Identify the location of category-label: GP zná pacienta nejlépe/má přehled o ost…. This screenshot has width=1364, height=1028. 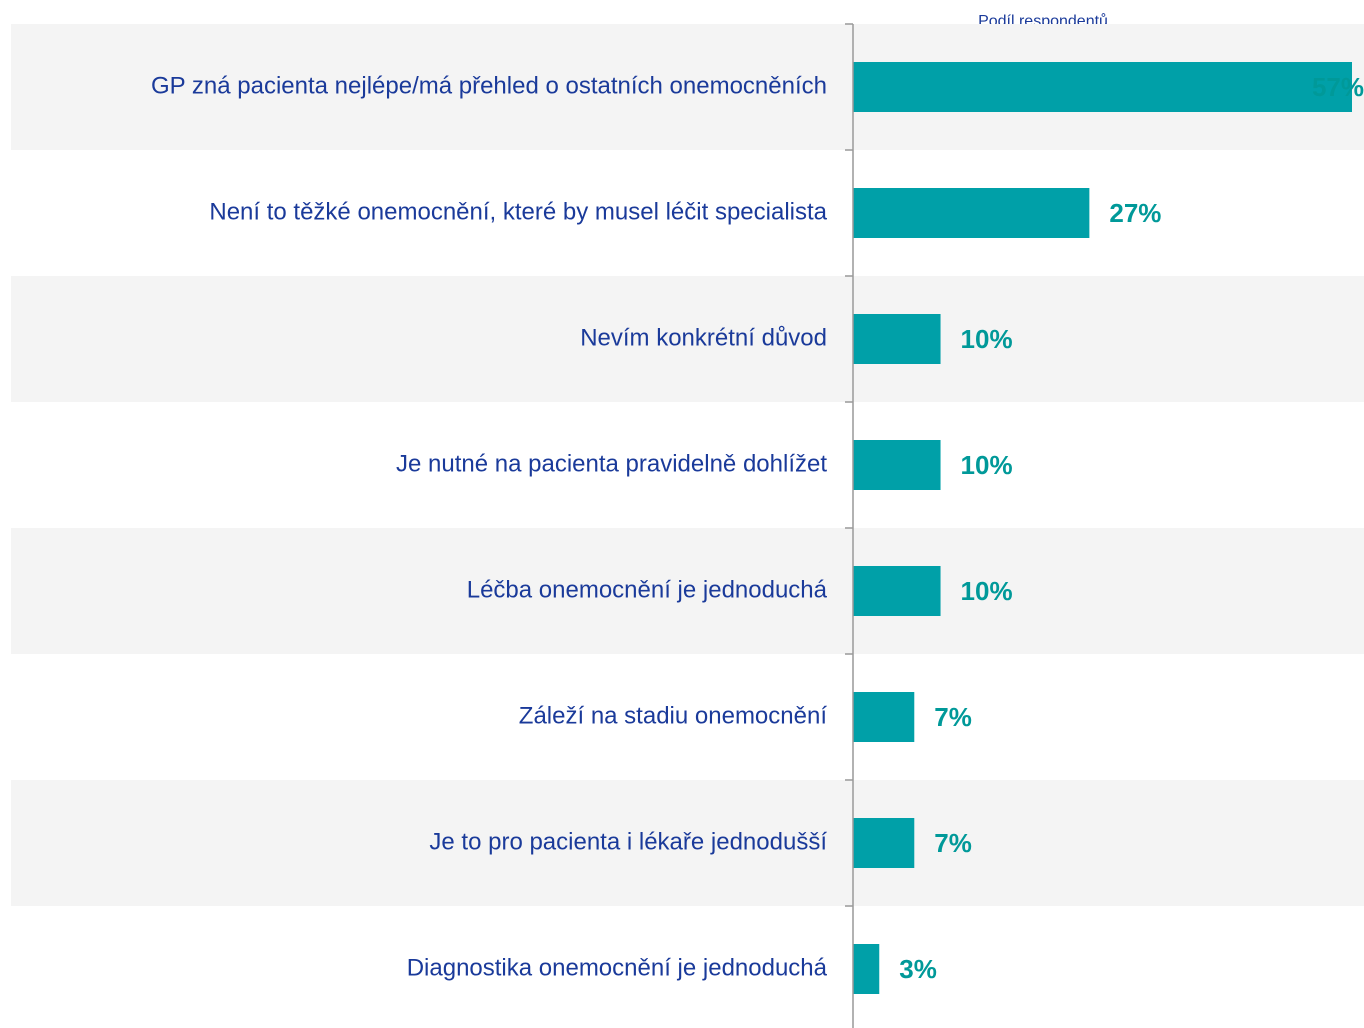
(489, 85).